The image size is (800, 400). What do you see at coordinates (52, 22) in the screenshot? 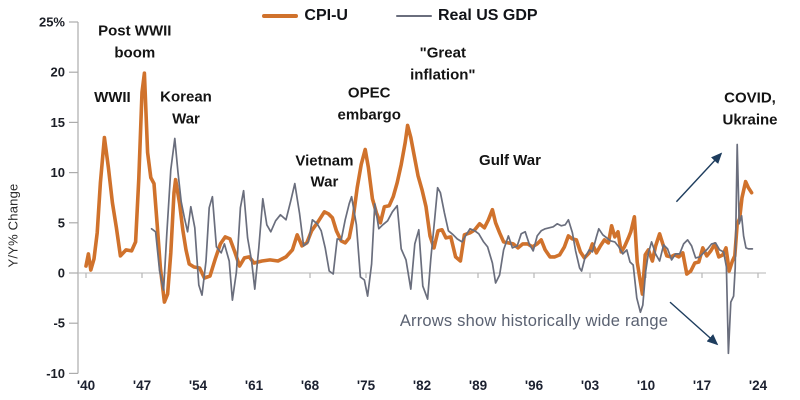
I see `y-tick-label: 25%` at bounding box center [52, 22].